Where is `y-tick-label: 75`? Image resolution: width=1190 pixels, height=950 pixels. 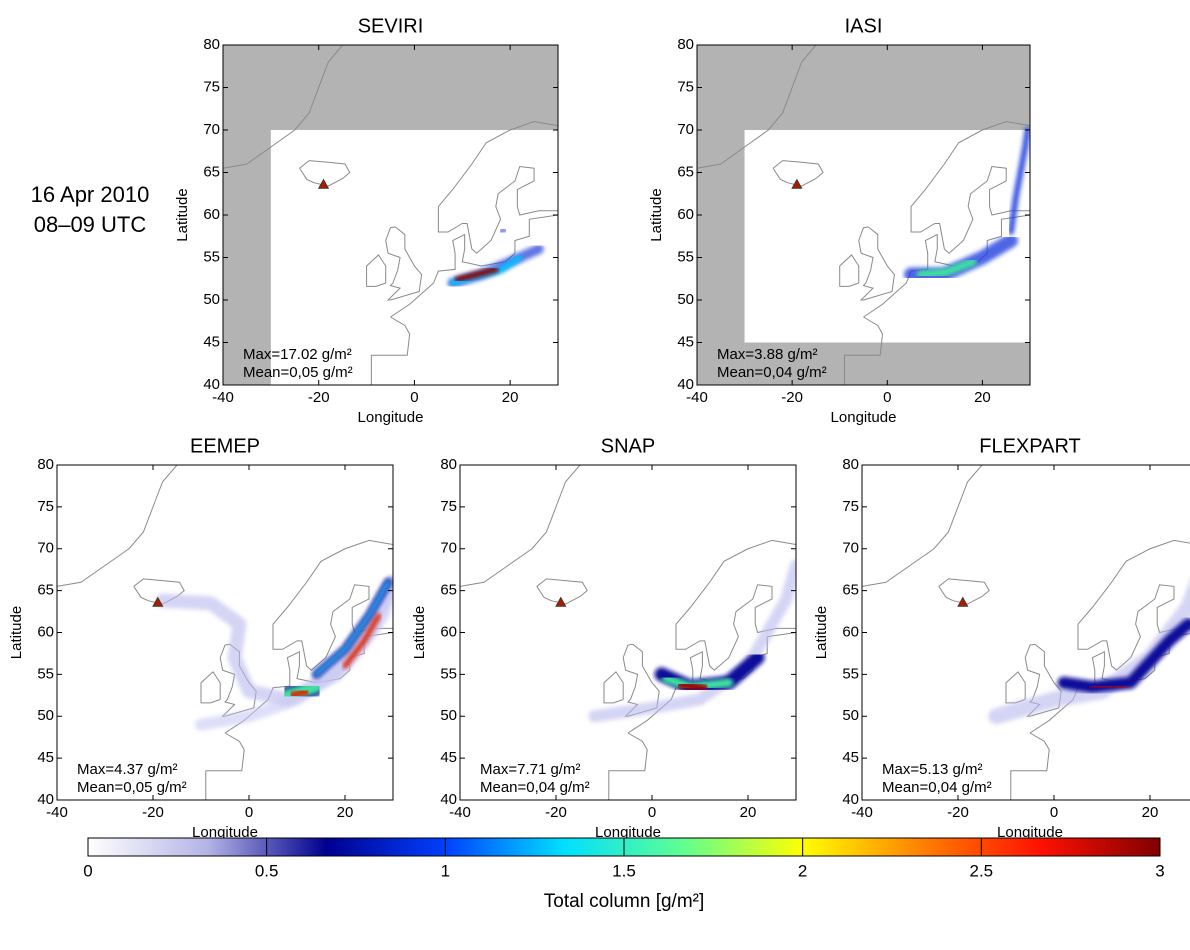
y-tick-label: 75 is located at coordinates (448, 506).